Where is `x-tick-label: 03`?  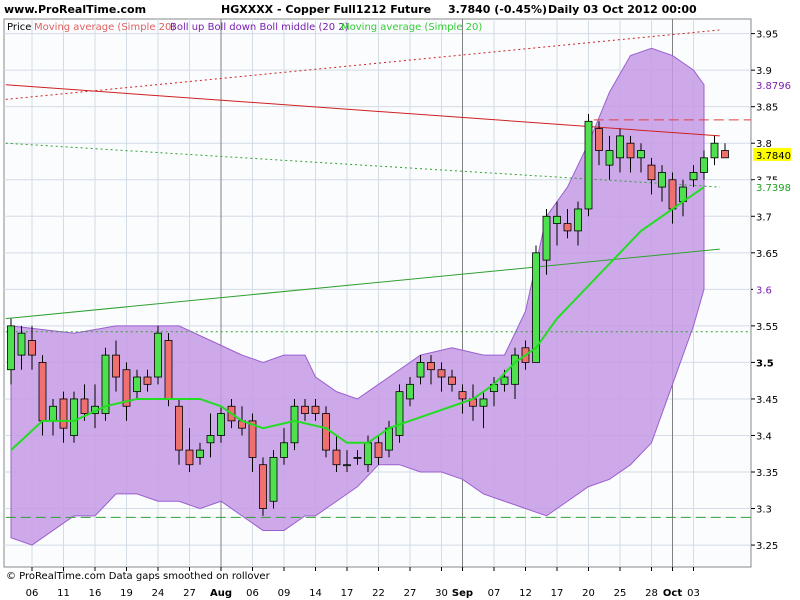
x-tick-label: 03 is located at coordinates (693, 593).